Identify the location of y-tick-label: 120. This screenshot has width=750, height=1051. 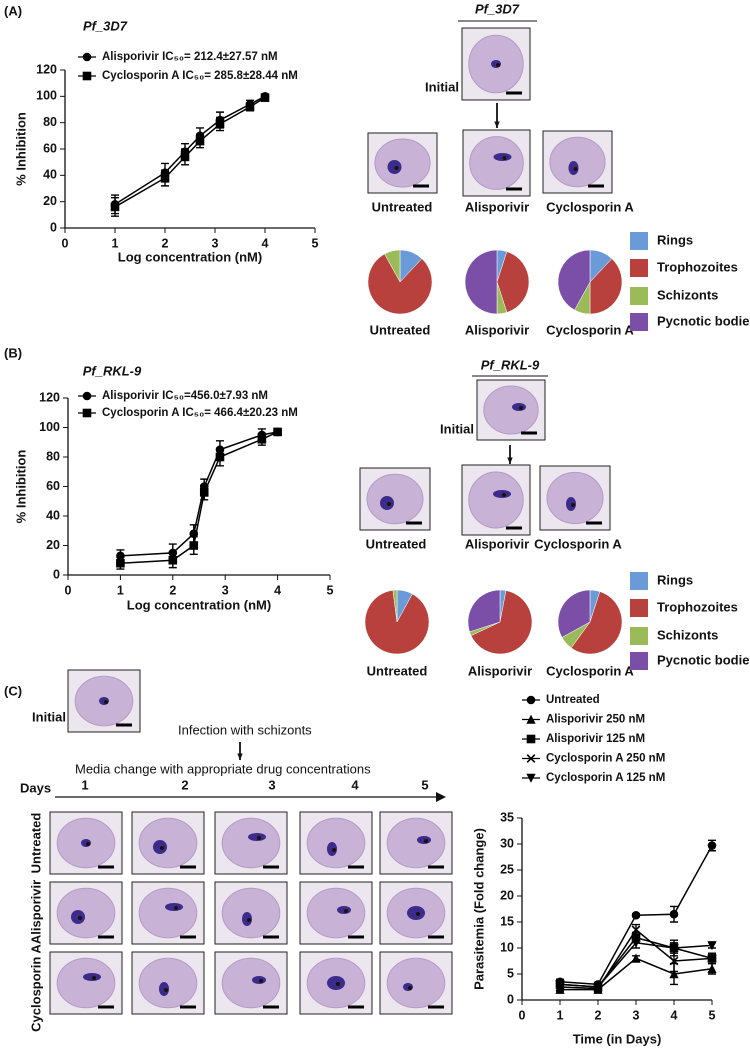
(46, 69).